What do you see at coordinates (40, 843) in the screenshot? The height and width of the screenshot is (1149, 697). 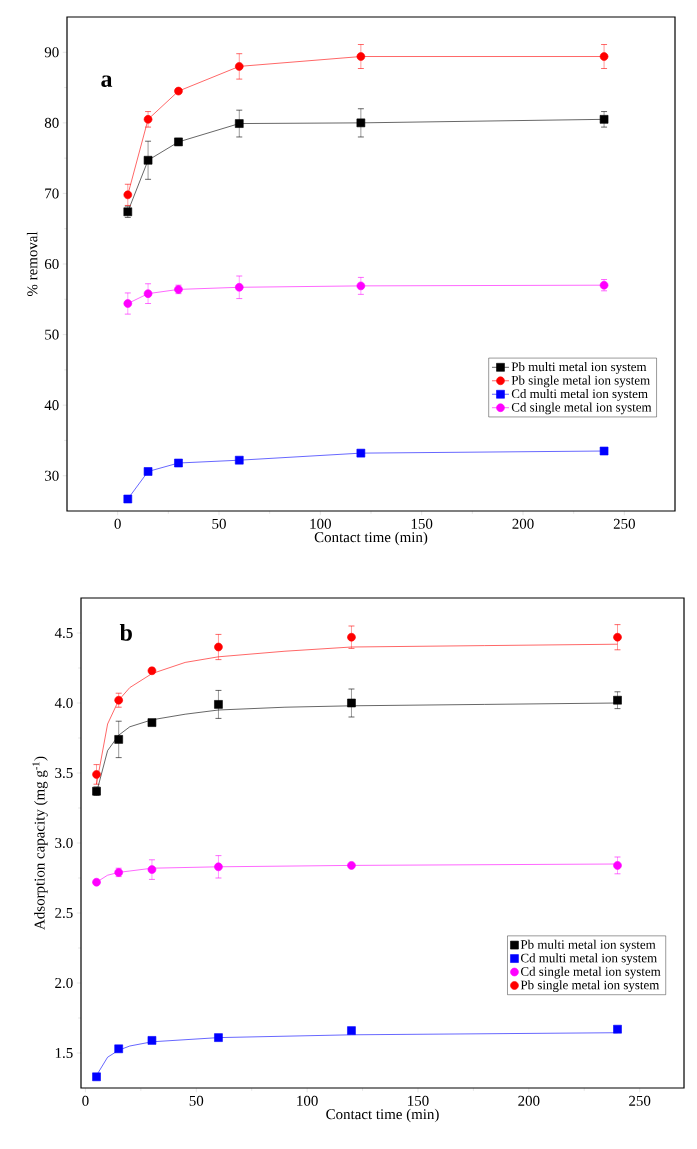 I see `y-axis-title: Adsorption capacity (mg g$^{-1}$)` at bounding box center [40, 843].